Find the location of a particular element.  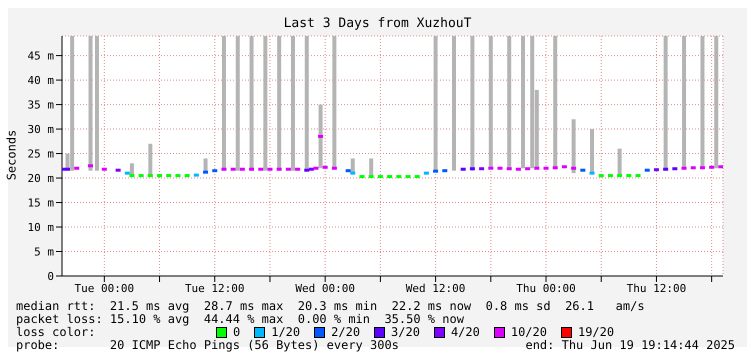

y-tick-label: 5 m is located at coordinates (44, 251).